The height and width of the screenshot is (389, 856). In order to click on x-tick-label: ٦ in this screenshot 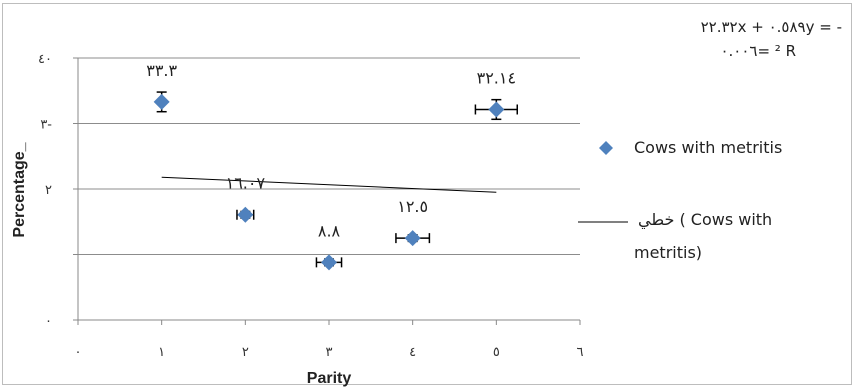, I will do `click(580, 352)`.